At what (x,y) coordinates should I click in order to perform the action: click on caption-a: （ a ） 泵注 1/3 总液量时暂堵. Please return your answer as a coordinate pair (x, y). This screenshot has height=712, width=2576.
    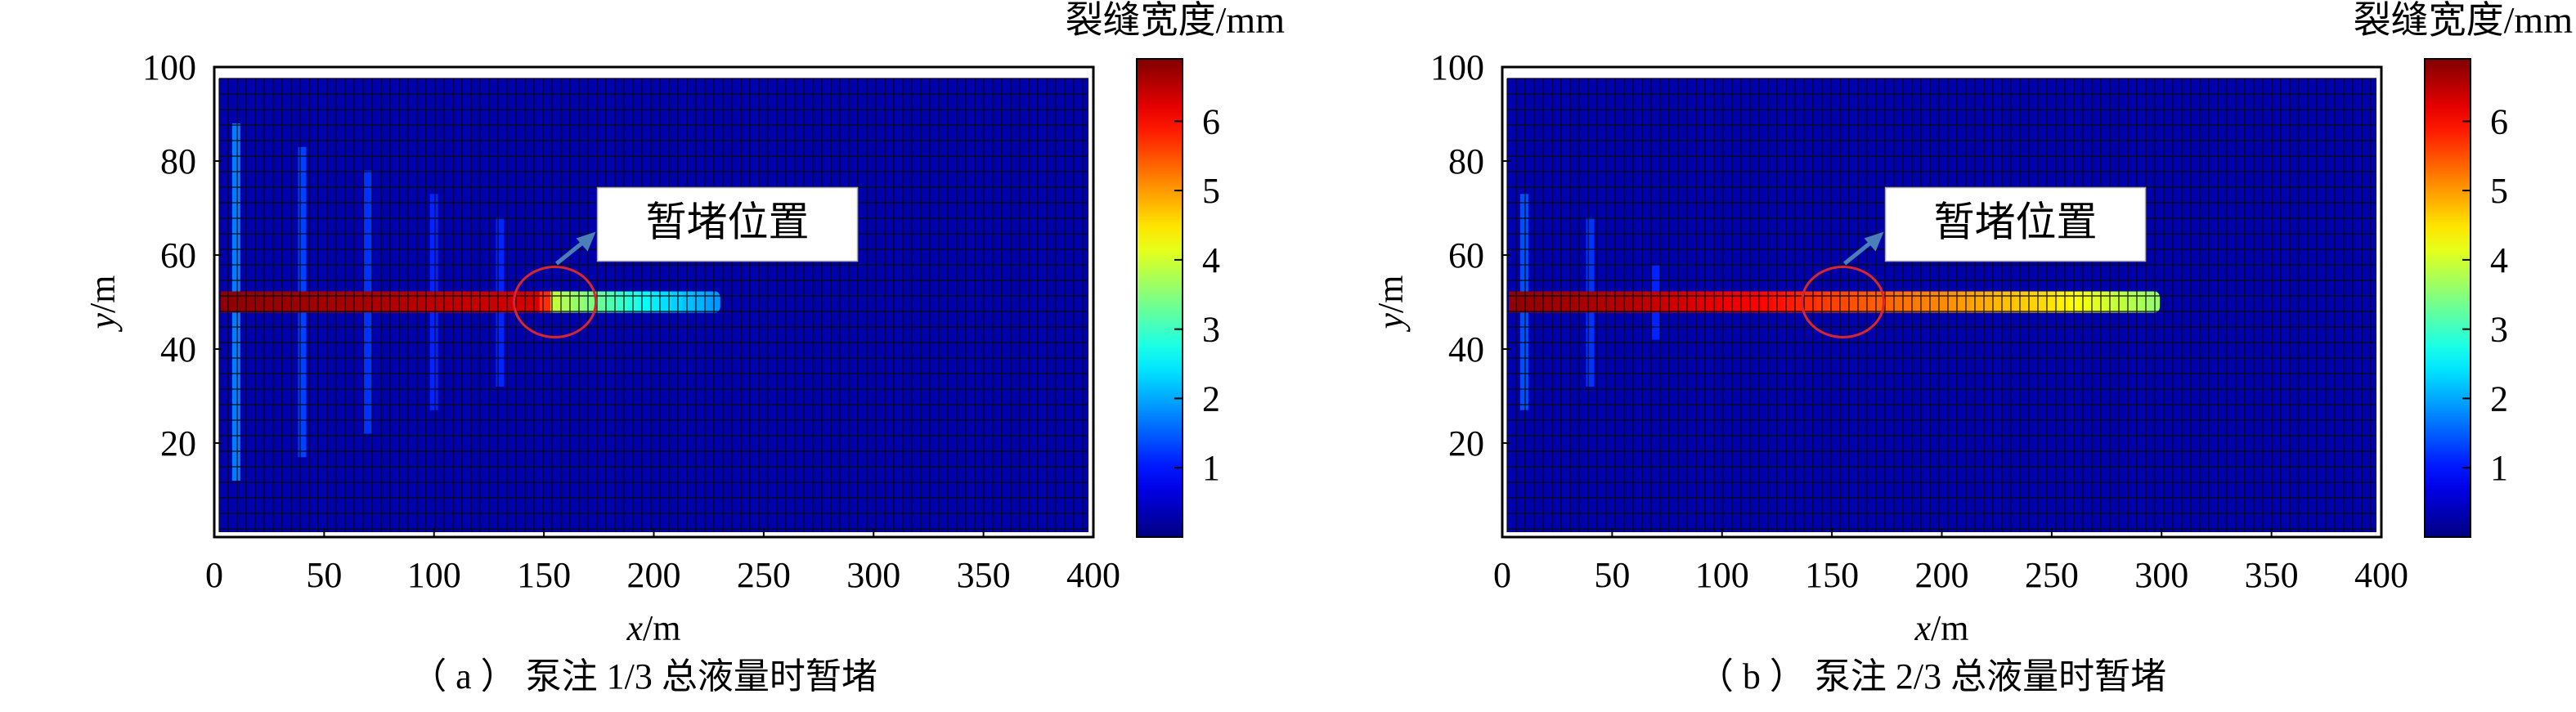
    Looking at the image, I should click on (644, 676).